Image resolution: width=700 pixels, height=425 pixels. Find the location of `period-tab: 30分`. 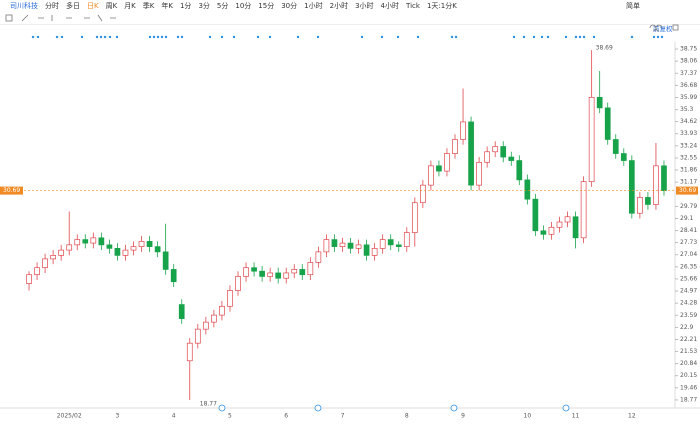

period-tab: 30分 is located at coordinates (289, 6).